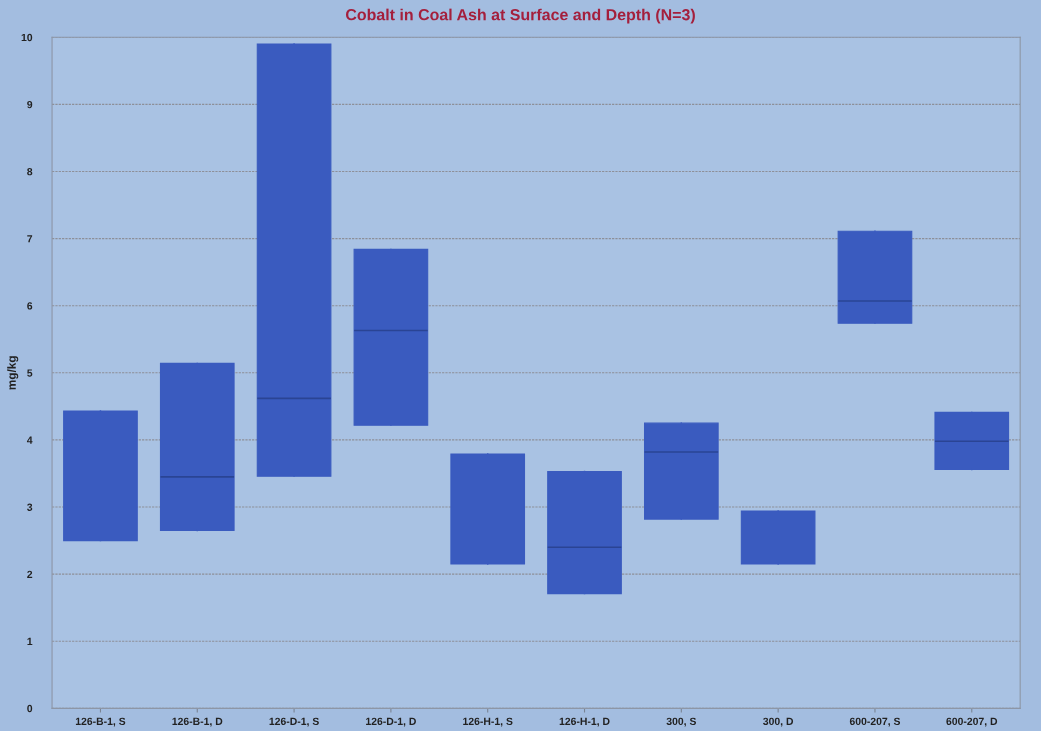  Describe the element at coordinates (30, 574) in the screenshot. I see `y-tick-label: 2` at that location.